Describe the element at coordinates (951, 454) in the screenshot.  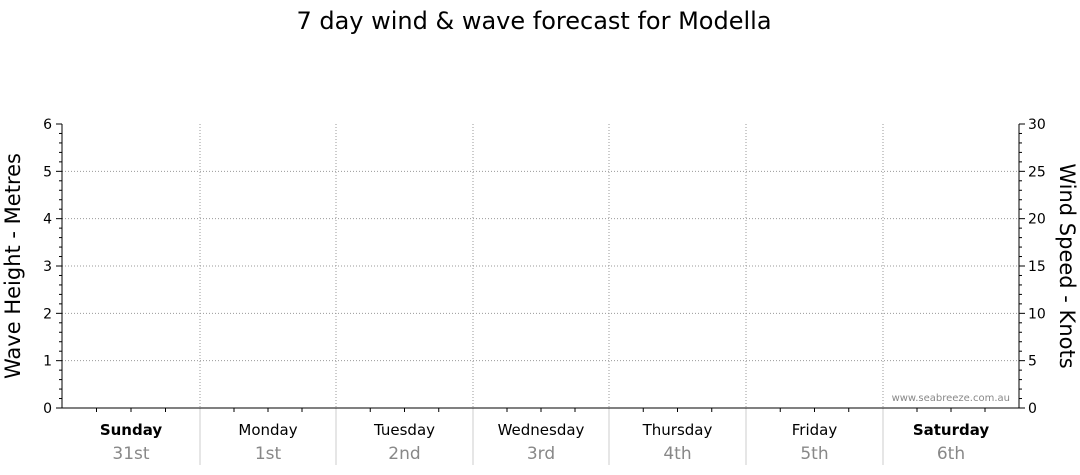
I see `day-date-label: 6th` at that location.